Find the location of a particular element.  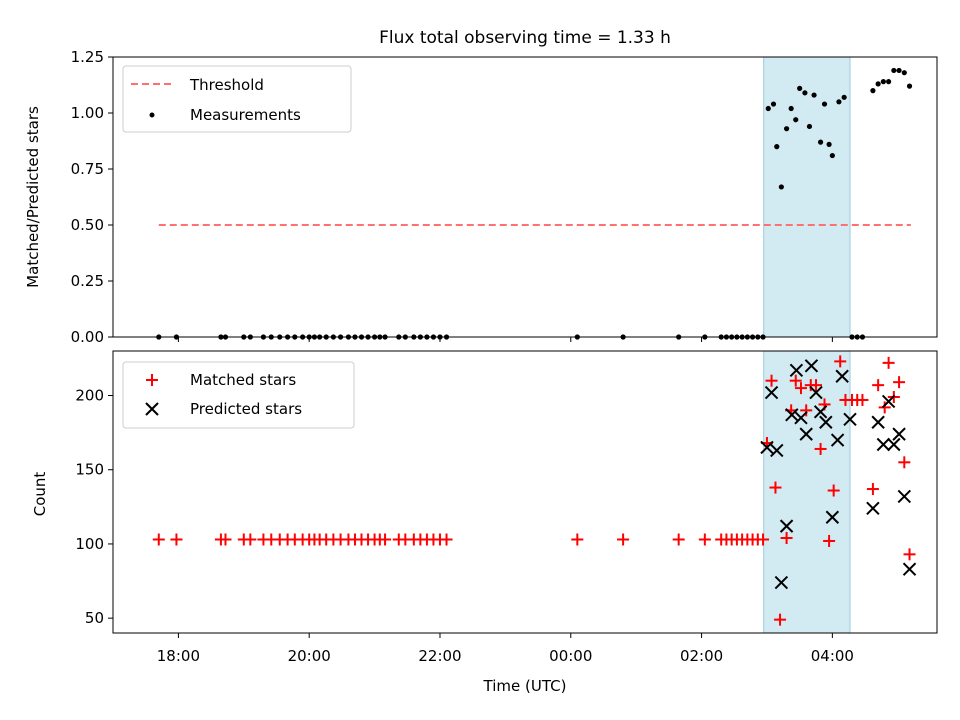

top-y-tick-label: 1.00 is located at coordinates (87, 113).